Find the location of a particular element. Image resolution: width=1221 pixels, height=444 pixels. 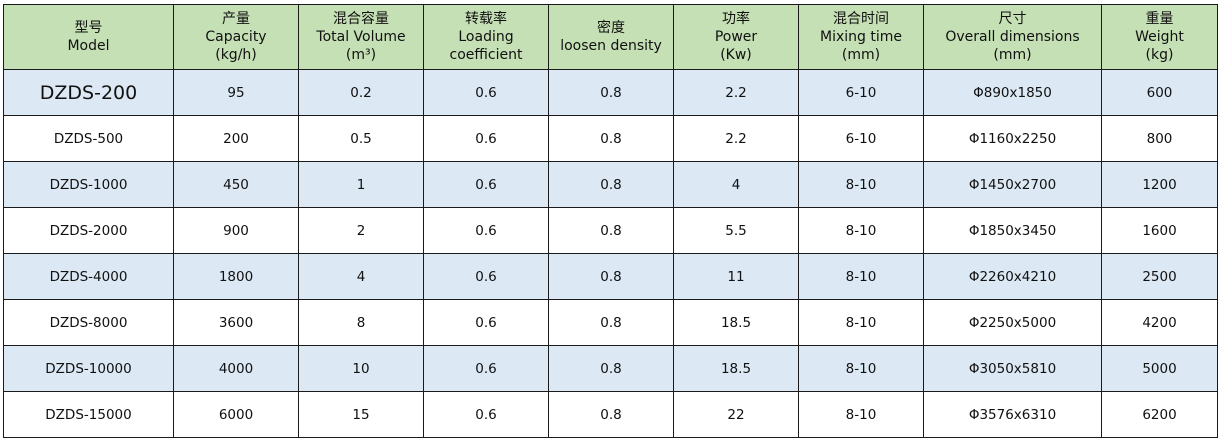

header-overall-dimensions-en: Overall dimensions is located at coordinates (1012, 37).